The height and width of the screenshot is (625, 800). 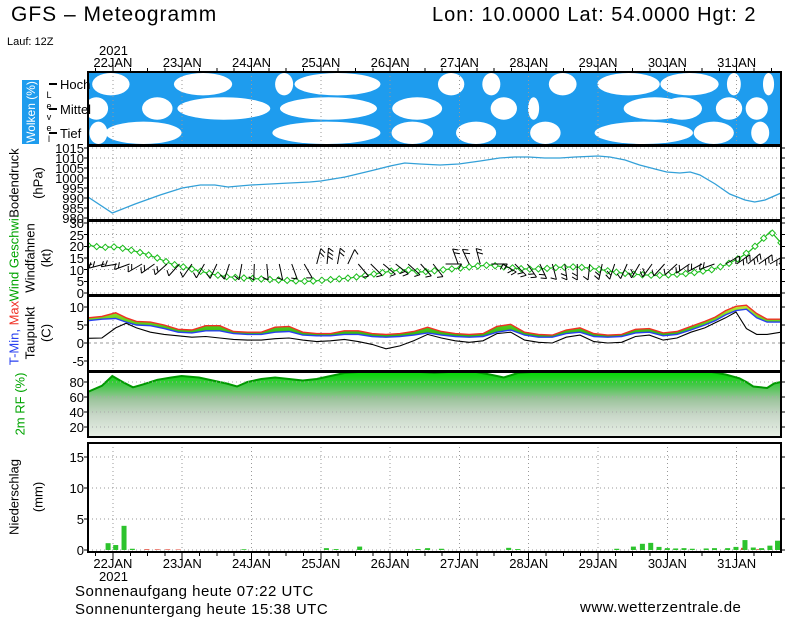 I want to click on temp-min-label: T-Min,, so click(x=14, y=347).